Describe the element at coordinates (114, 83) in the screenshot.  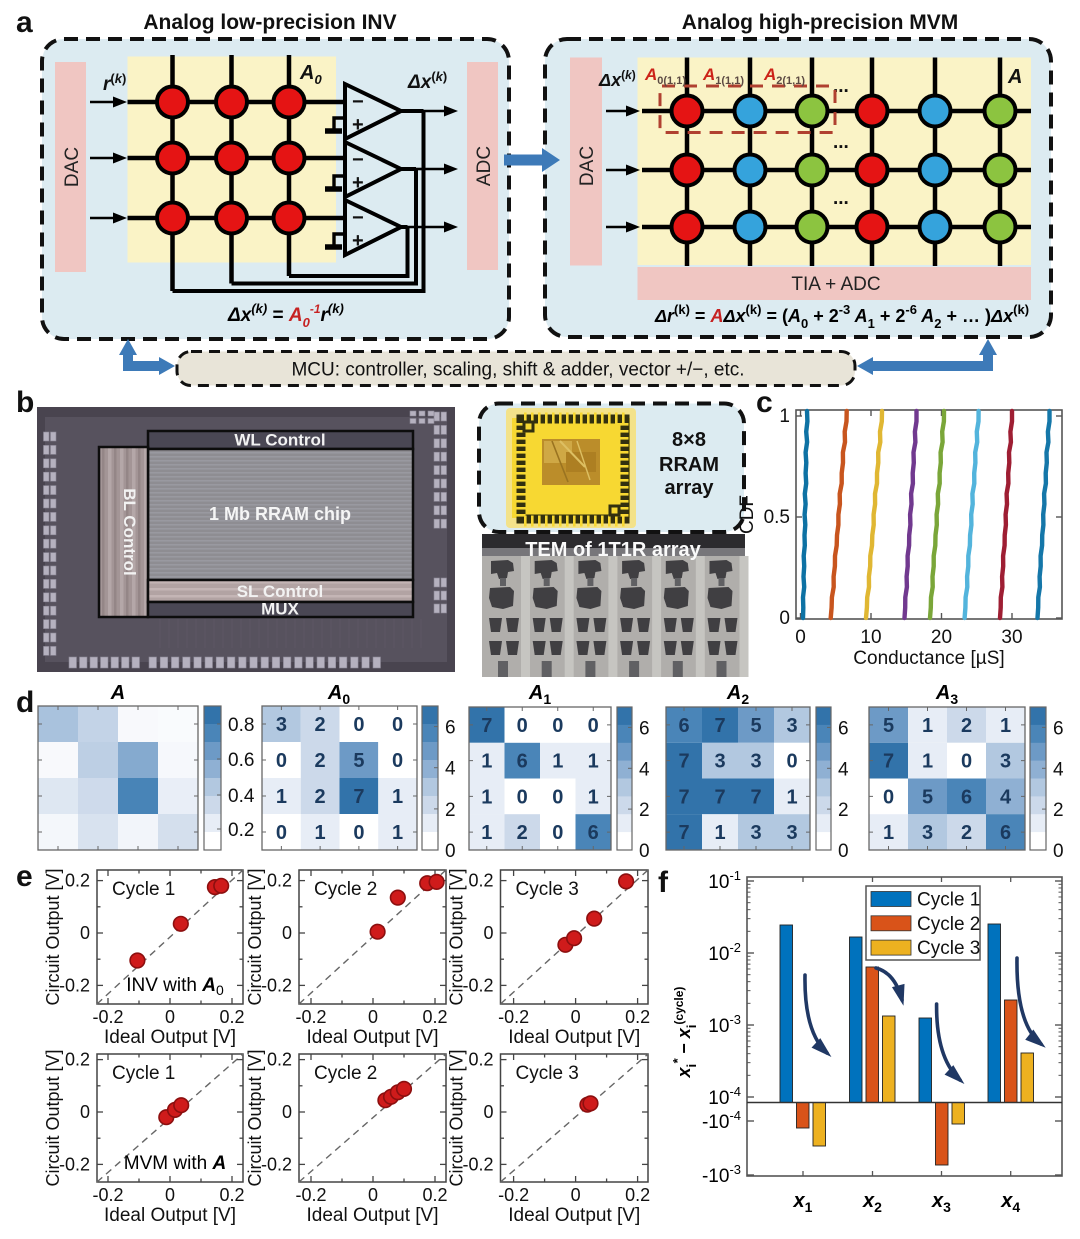
I see `svg-text: r(k)` at that location.